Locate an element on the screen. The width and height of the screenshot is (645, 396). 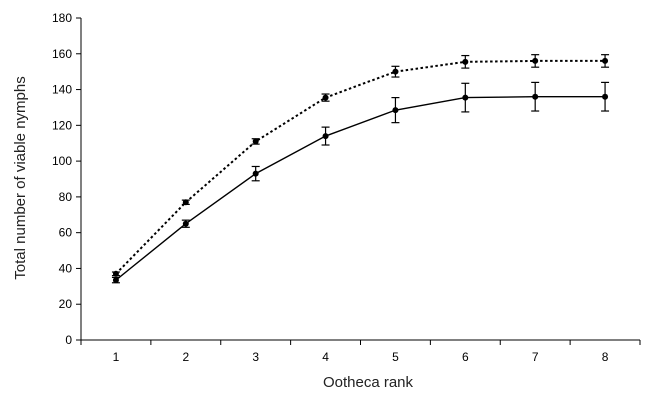
y-axis-label: Total number of viable nymphs is located at coordinates (20, 177).